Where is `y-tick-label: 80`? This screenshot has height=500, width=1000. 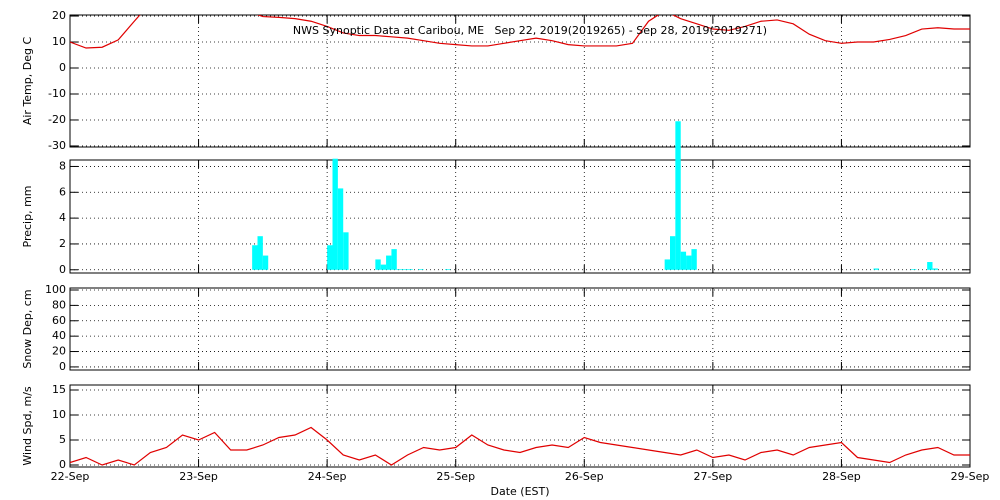
y-tick-label: 80 is located at coordinates (59, 304).